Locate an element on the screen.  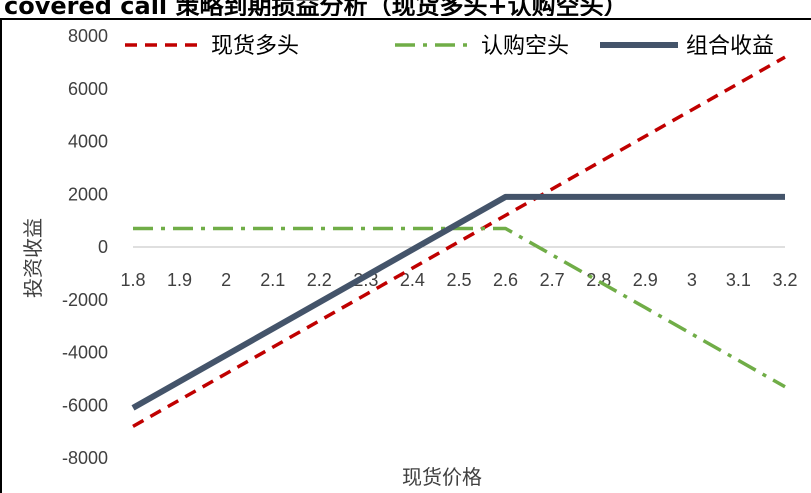
y-tick-label: 0 is located at coordinates (103, 247).